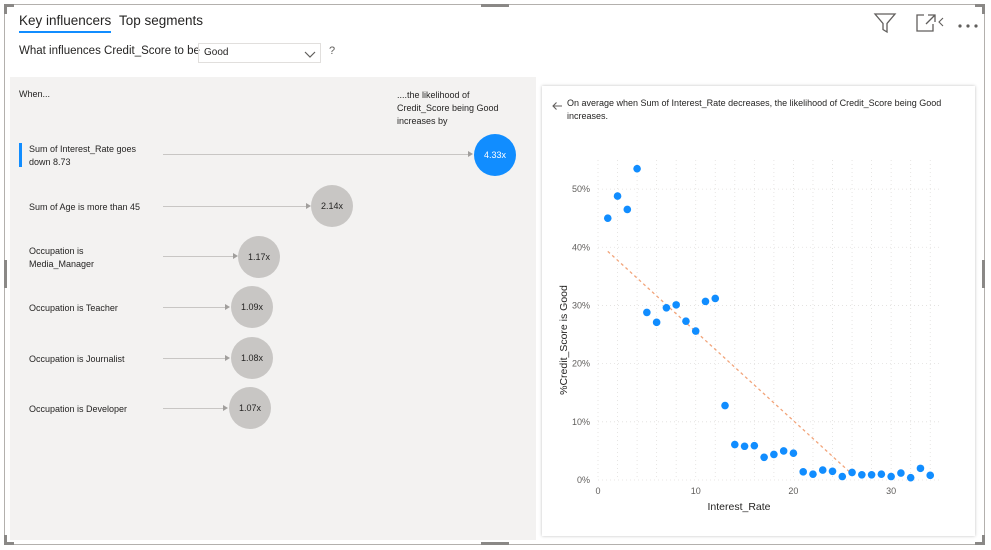  What do you see at coordinates (9, 5) in the screenshot?
I see `resize-handle-top-left` at bounding box center [9, 5].